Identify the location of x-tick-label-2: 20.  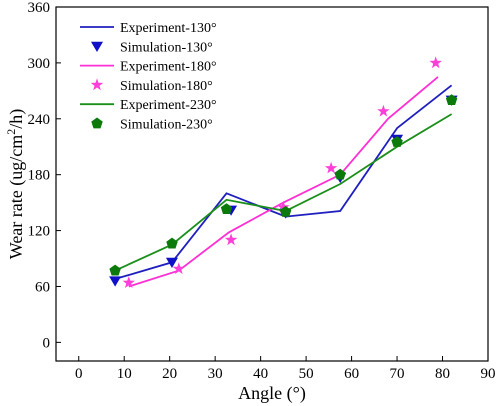
(169, 374).